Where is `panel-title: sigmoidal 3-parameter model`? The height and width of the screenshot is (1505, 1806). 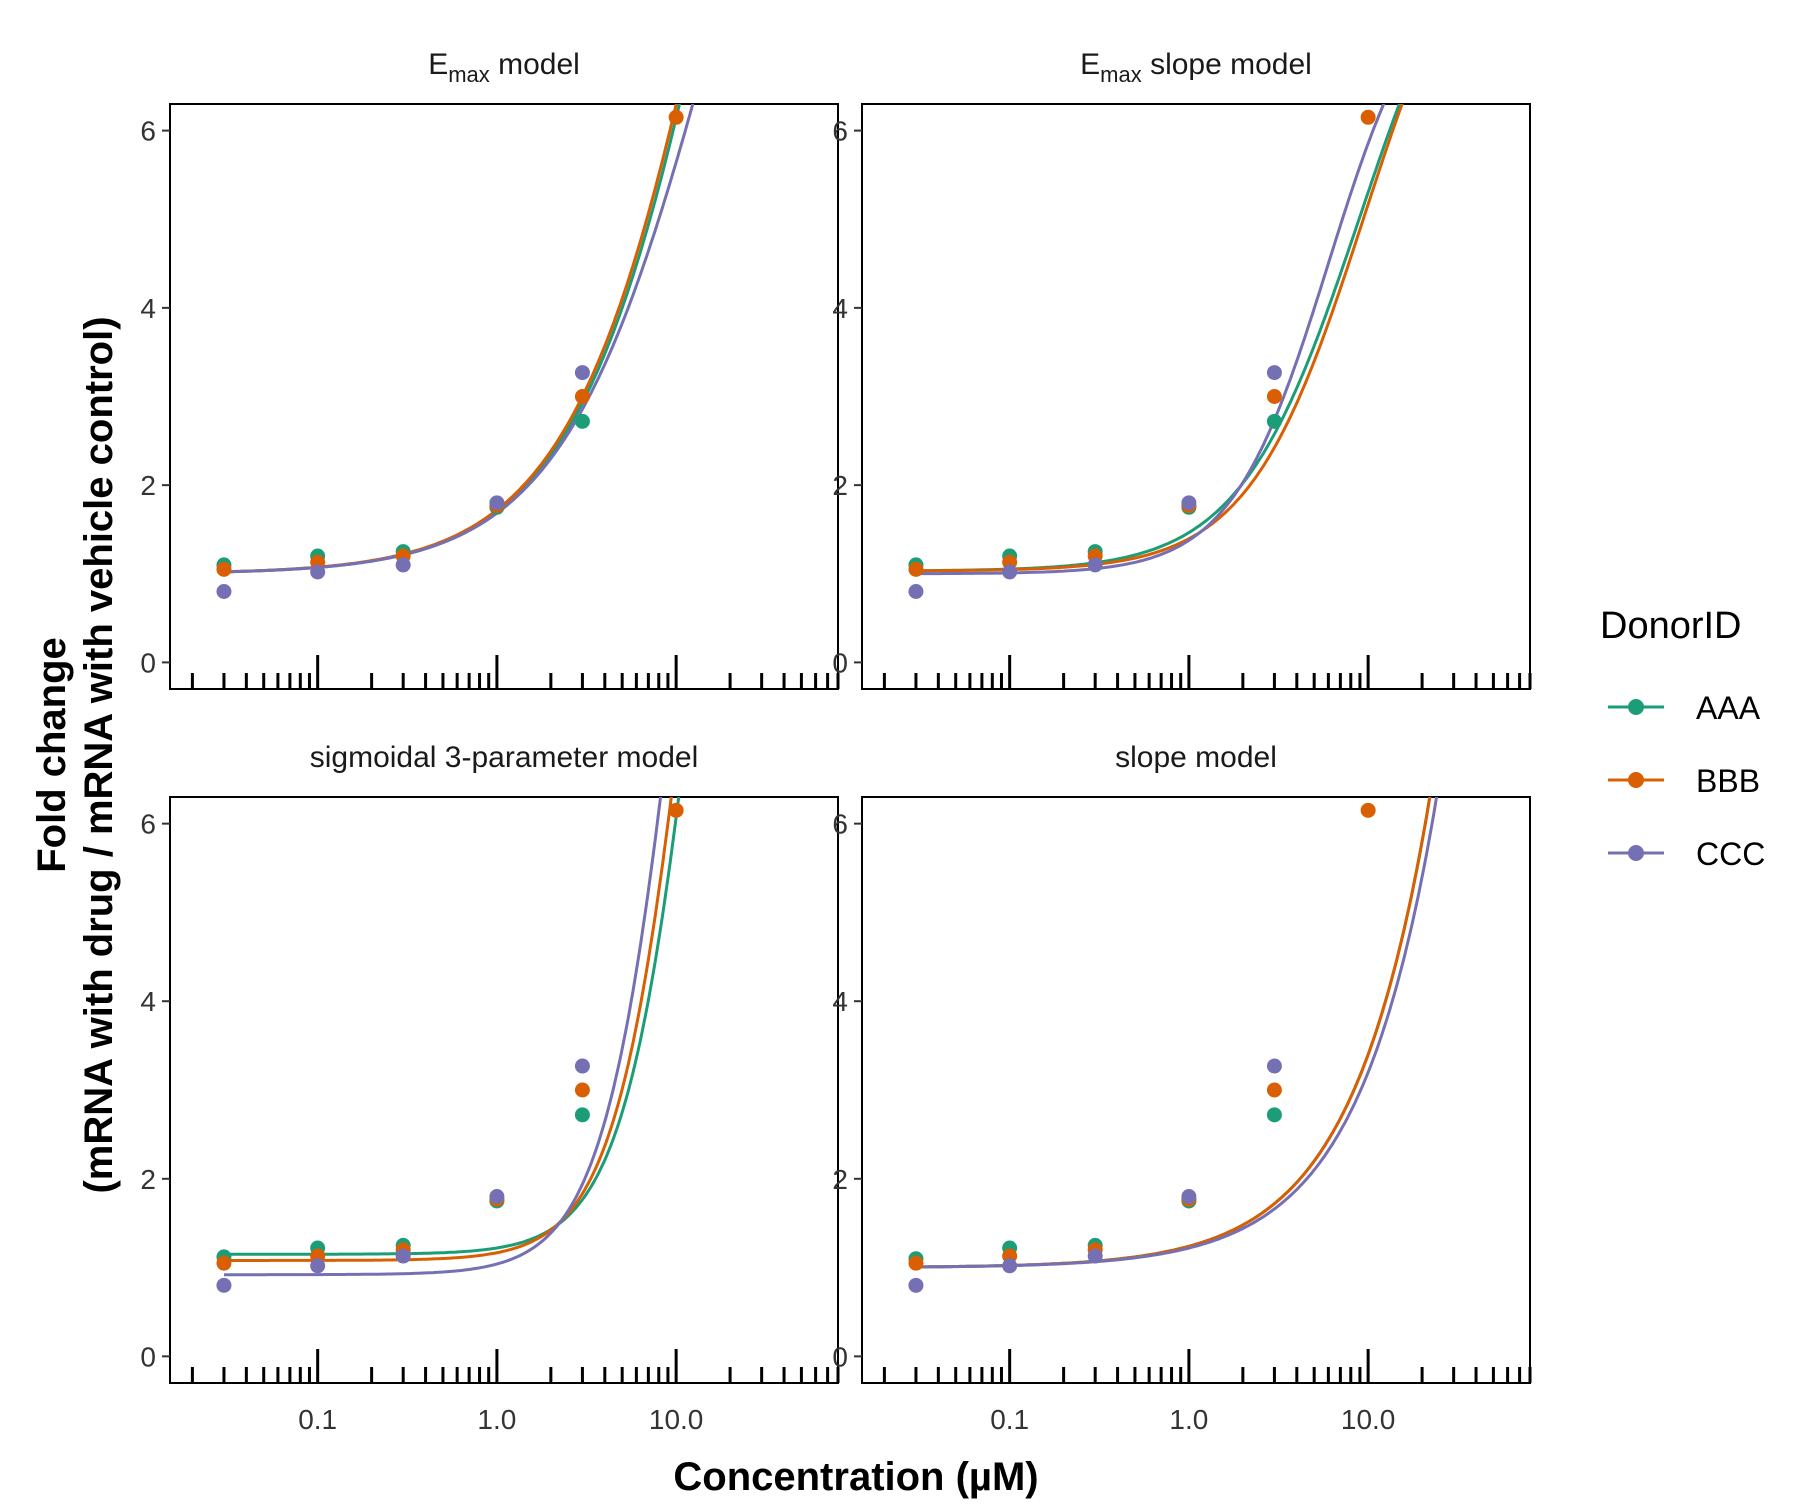 panel-title: sigmoidal 3-parameter model is located at coordinates (504, 757).